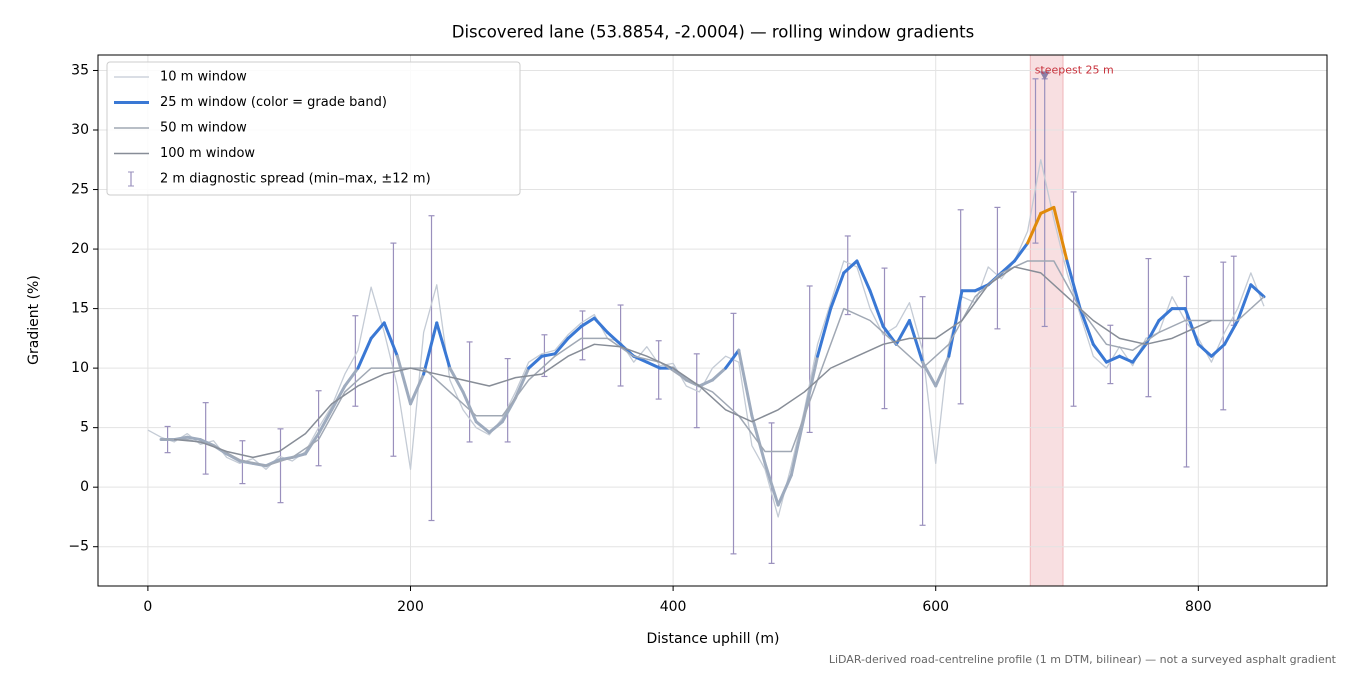  Describe the element at coordinates (80, 368) in the screenshot. I see `y-tick-label: 10` at that location.